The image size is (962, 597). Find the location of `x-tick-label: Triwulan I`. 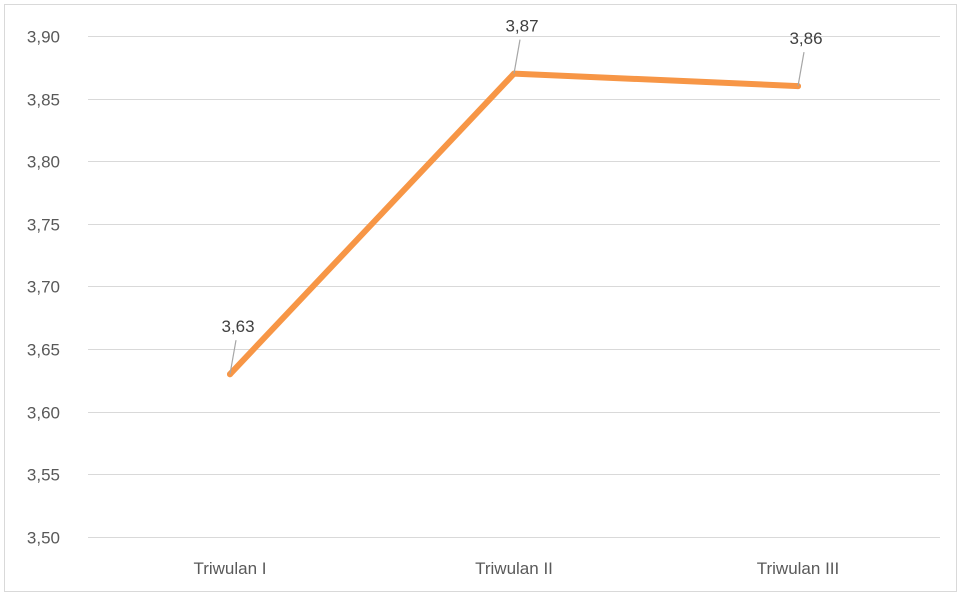

x-tick-label: Triwulan I is located at coordinates (229, 568).